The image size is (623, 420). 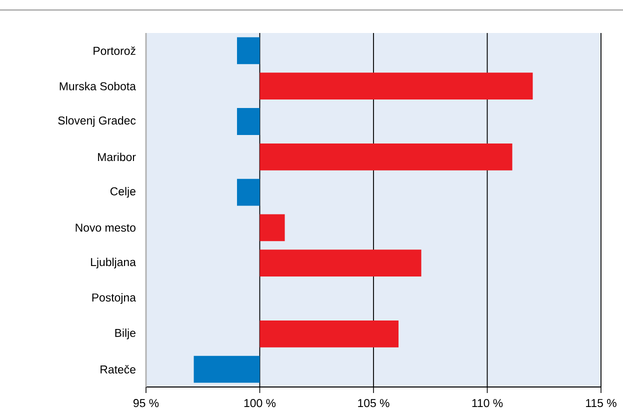 I want to click on y-tick-label: Postojna, so click(x=114, y=298).